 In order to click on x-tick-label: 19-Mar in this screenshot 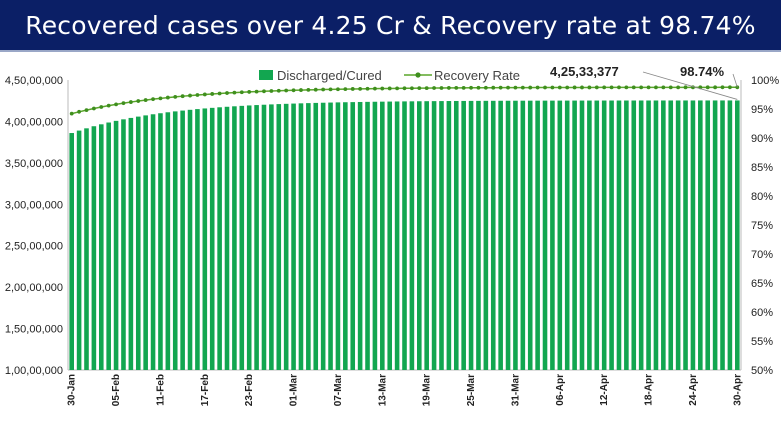, I will do `click(427, 390)`.